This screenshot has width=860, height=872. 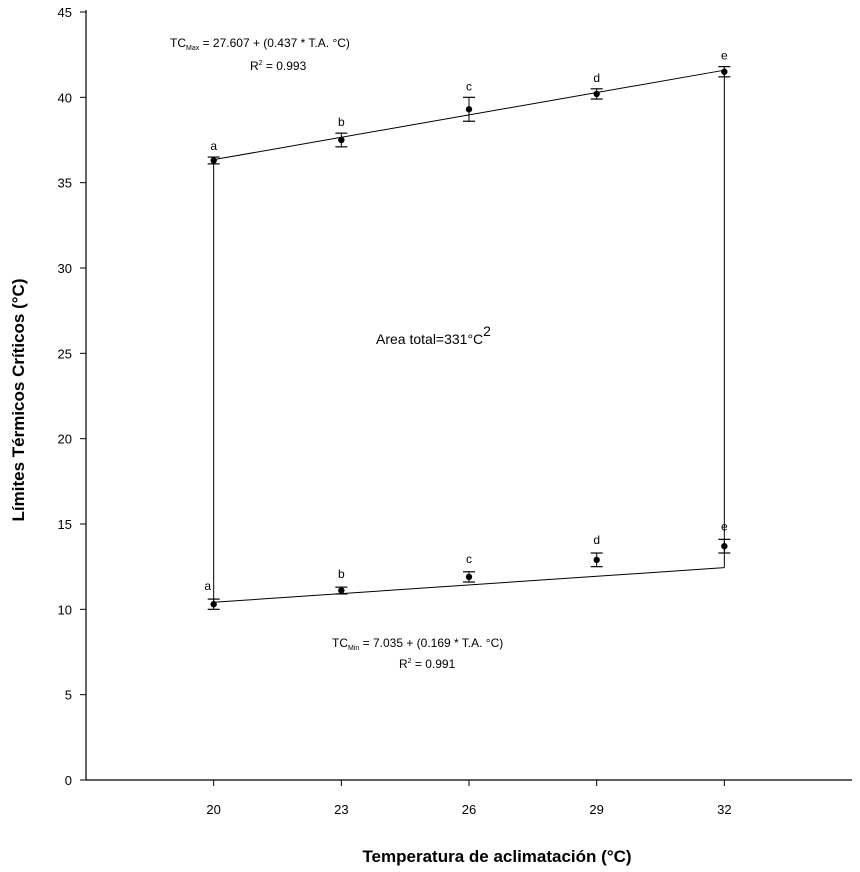 What do you see at coordinates (417, 644) in the screenshot?
I see `min-equation-label: TCMin = 7.035 + (0.169 * T.A. °C)` at bounding box center [417, 644].